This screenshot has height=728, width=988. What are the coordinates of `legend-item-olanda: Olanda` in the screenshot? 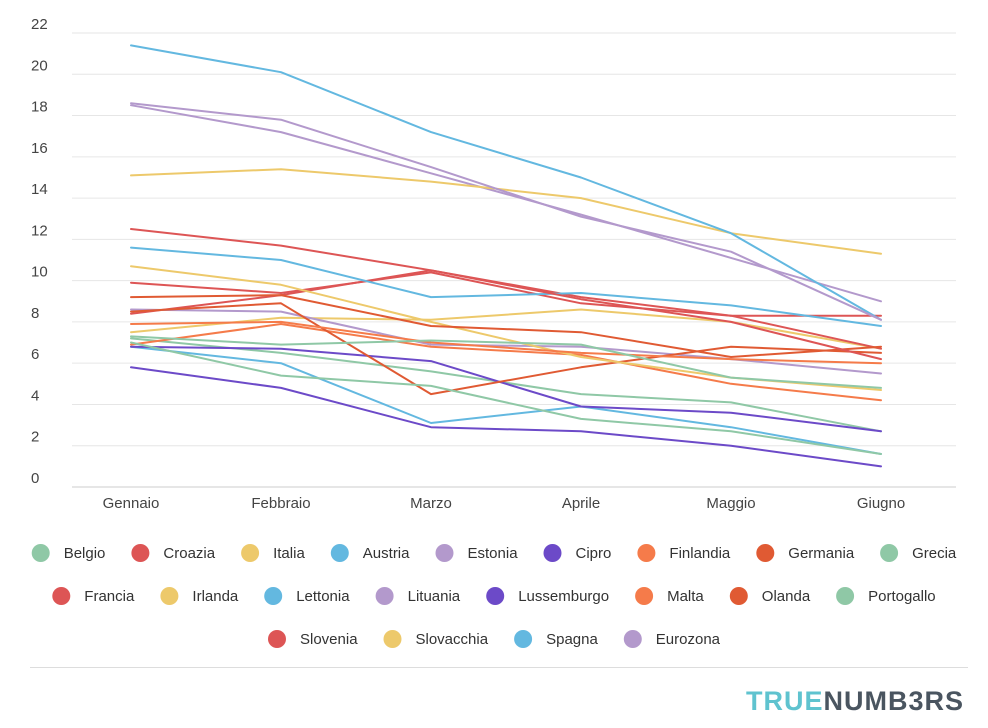 It's located at (770, 596).